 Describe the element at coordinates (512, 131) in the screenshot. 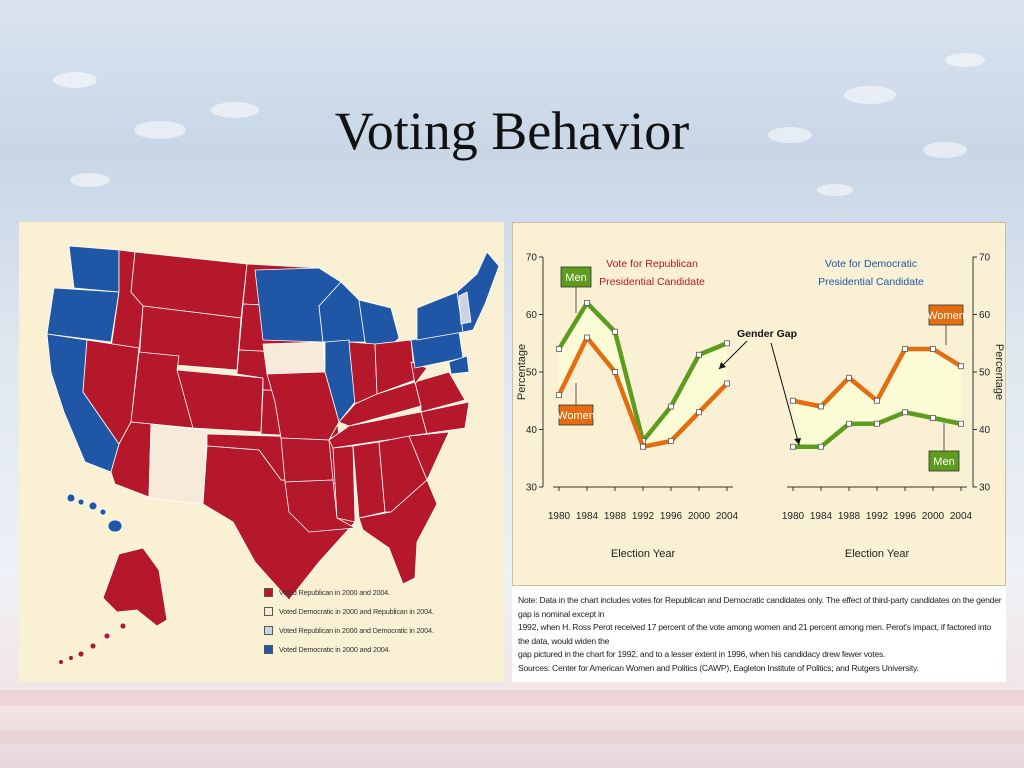

I see `slide-title: Voting Behavior` at that location.